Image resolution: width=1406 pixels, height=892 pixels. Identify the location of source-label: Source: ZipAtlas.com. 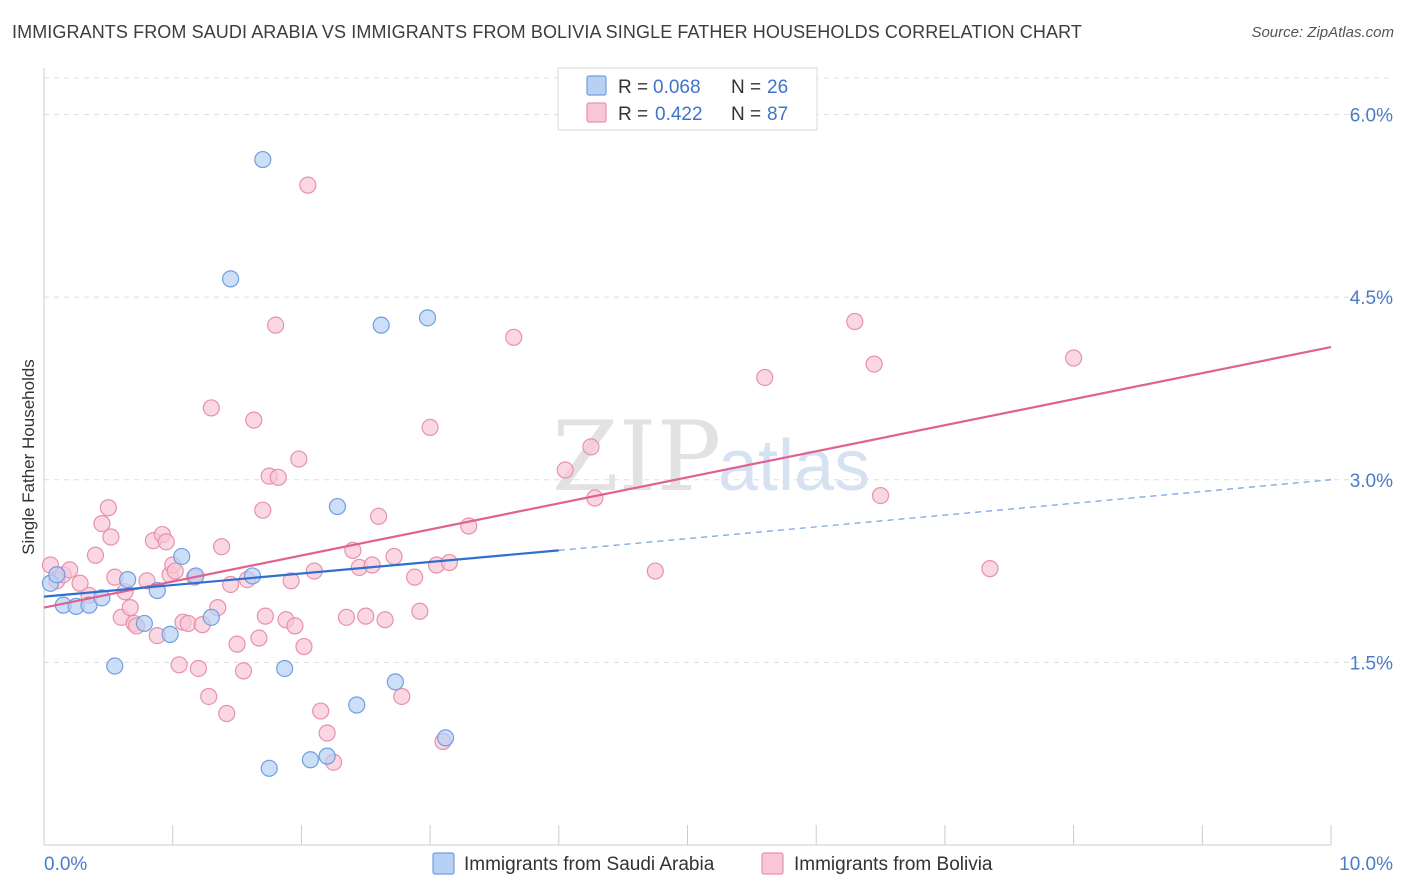
(1322, 32).